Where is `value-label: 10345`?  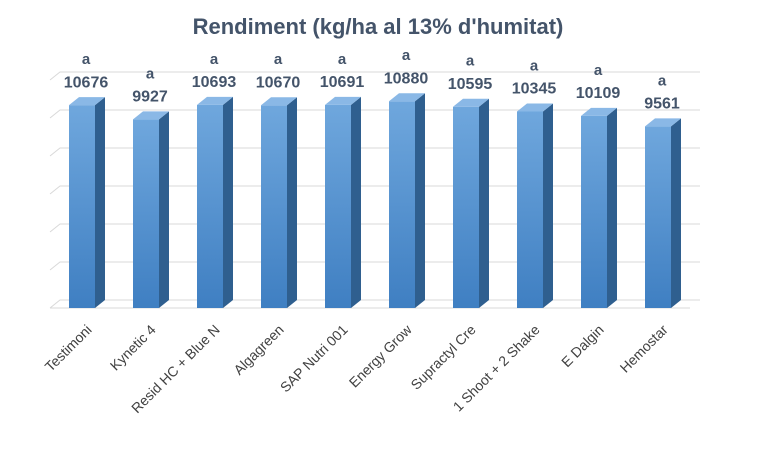
value-label: 10345 is located at coordinates (534, 89).